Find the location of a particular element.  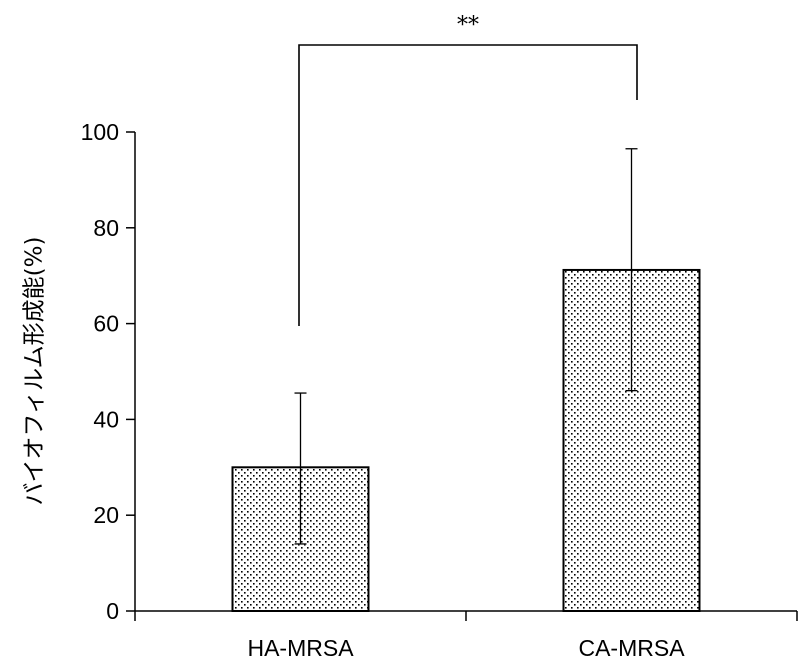

y-tick-label: 80 is located at coordinates (106, 228).